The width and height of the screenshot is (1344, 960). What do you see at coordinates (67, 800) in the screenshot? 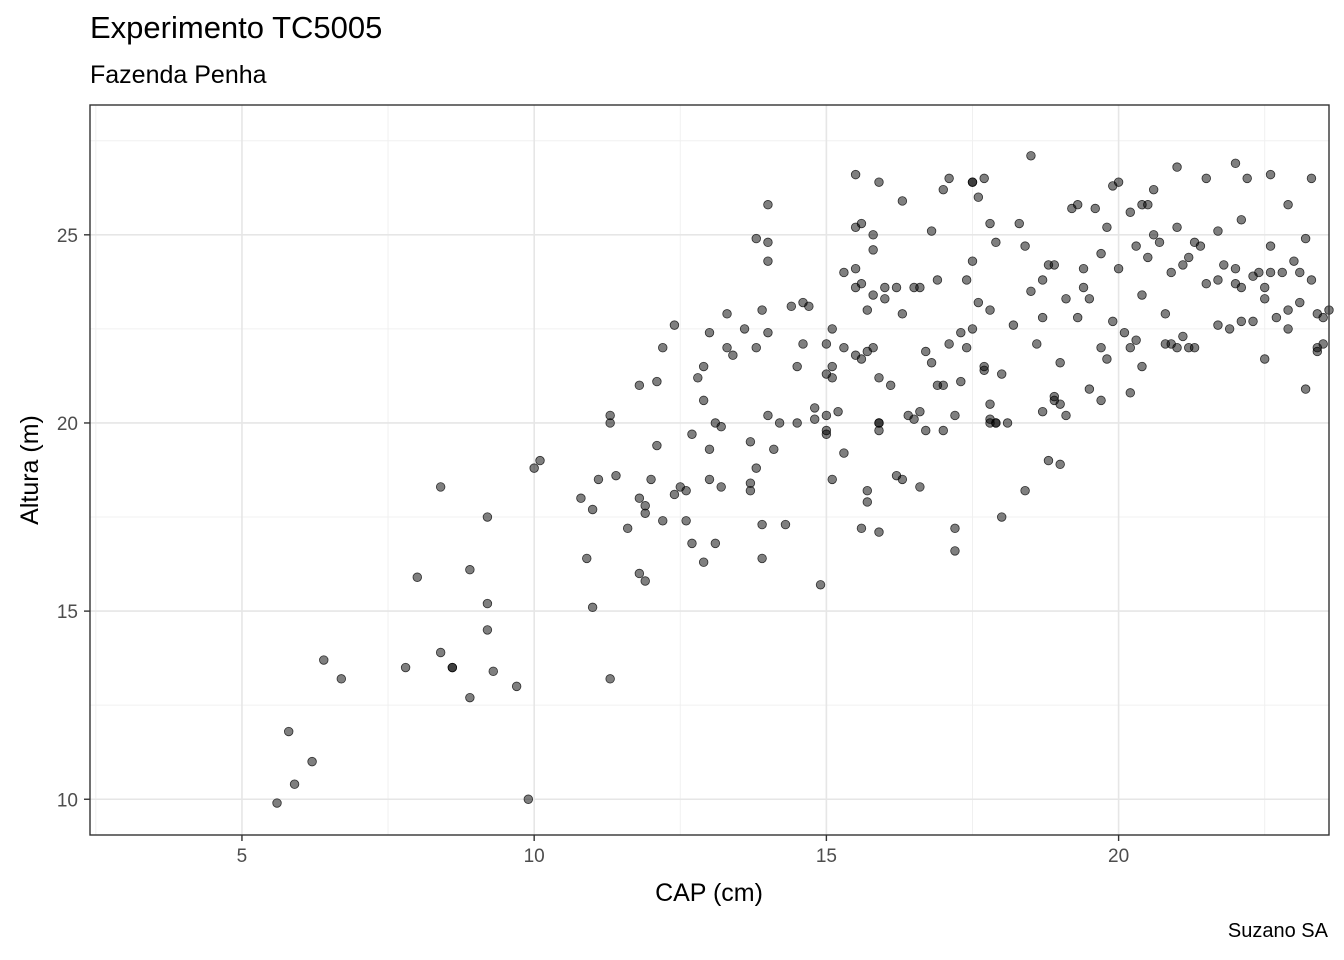
I see `y-tick-label: 10` at bounding box center [67, 800].